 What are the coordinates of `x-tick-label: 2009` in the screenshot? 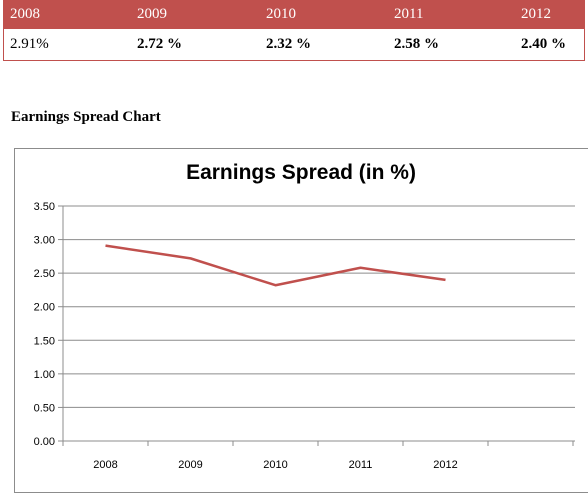 It's located at (190, 465).